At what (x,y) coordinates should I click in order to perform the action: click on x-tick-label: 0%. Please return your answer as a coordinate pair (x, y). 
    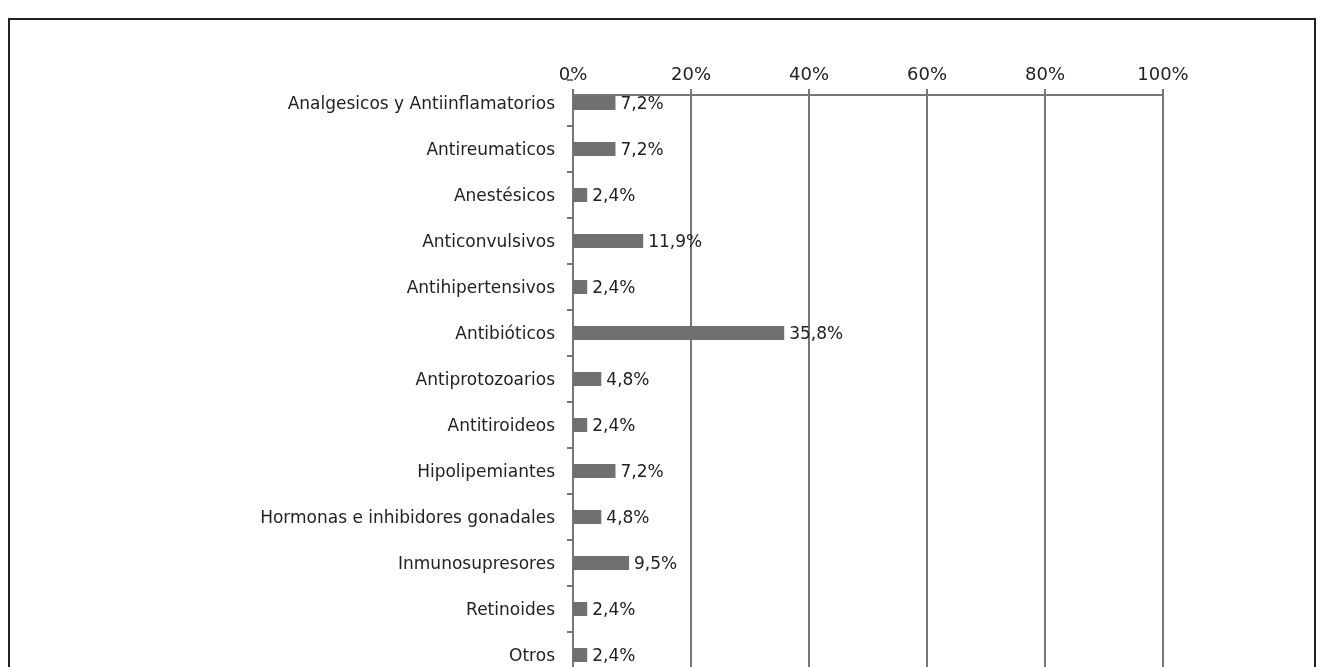
    Looking at the image, I should click on (573, 73).